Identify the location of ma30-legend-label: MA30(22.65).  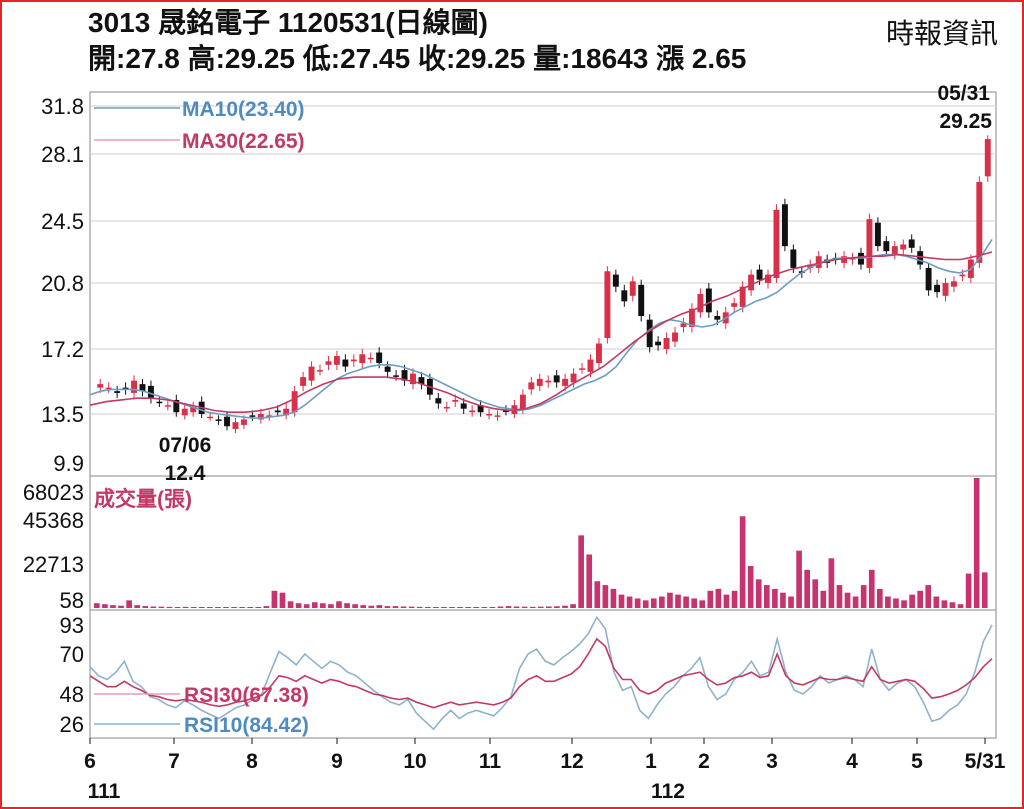
(243, 141).